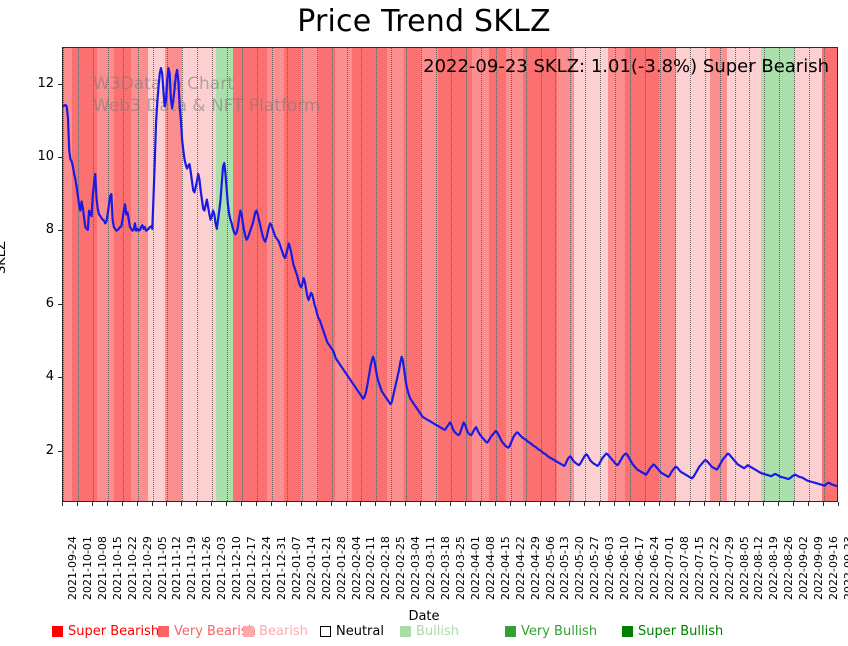 Image resolution: width=848 pixels, height=646 pixels. Describe the element at coordinates (371, 568) in the screenshot. I see `x-axis-tick-label: 2022-02-11` at that location.